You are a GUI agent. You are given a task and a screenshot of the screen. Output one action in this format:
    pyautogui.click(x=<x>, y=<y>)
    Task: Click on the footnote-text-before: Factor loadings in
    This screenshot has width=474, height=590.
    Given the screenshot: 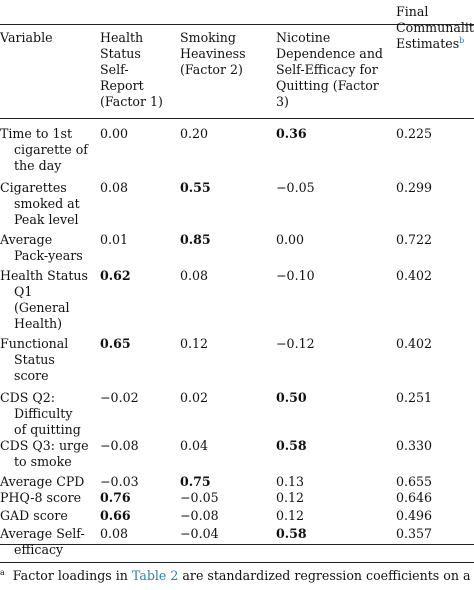 What is the action you would take?
    pyautogui.click(x=72, y=575)
    